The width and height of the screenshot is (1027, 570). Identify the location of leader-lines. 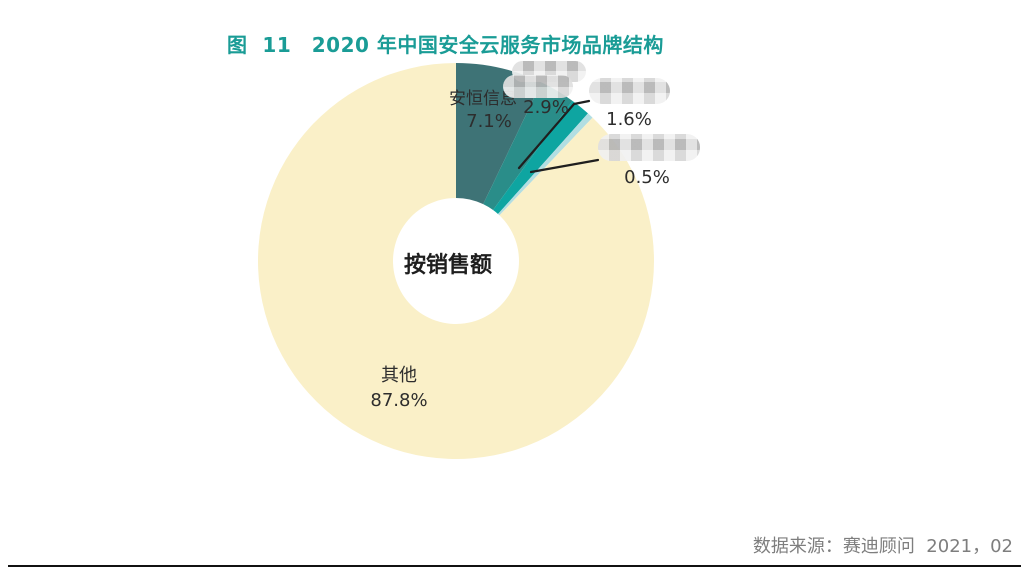
(558, 136).